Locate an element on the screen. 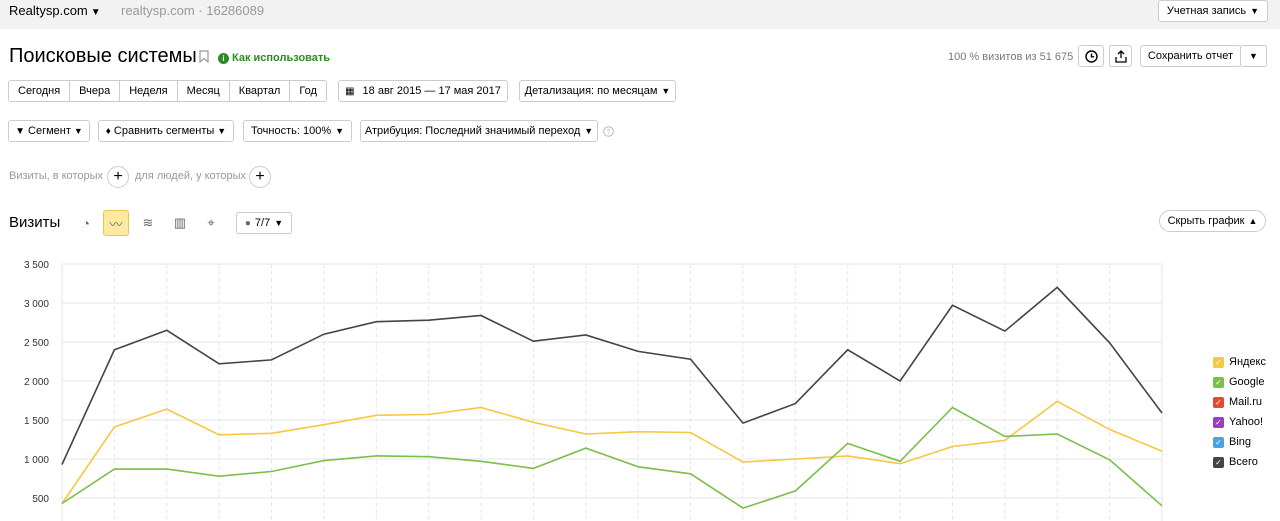 The width and height of the screenshot is (1280, 521). segment-label: Сегмент is located at coordinates (49, 131).